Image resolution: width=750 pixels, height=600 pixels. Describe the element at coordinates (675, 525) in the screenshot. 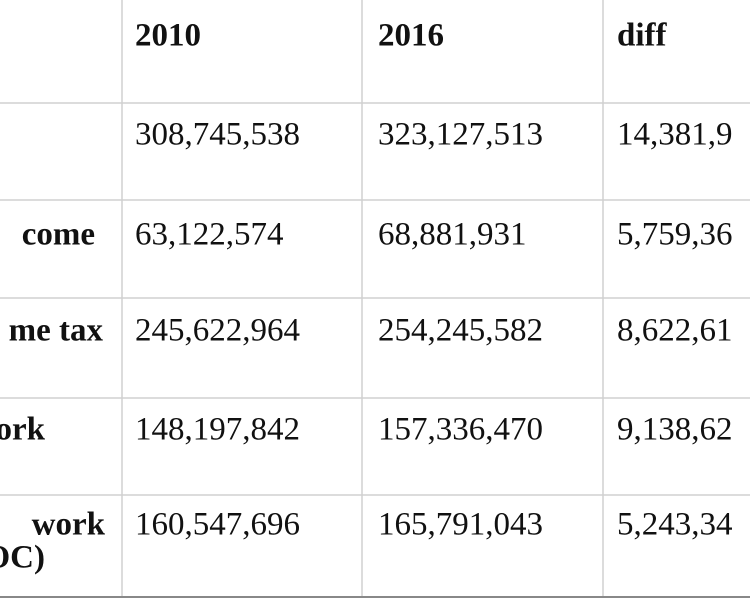

I see `cell: 5,243,34` at that location.